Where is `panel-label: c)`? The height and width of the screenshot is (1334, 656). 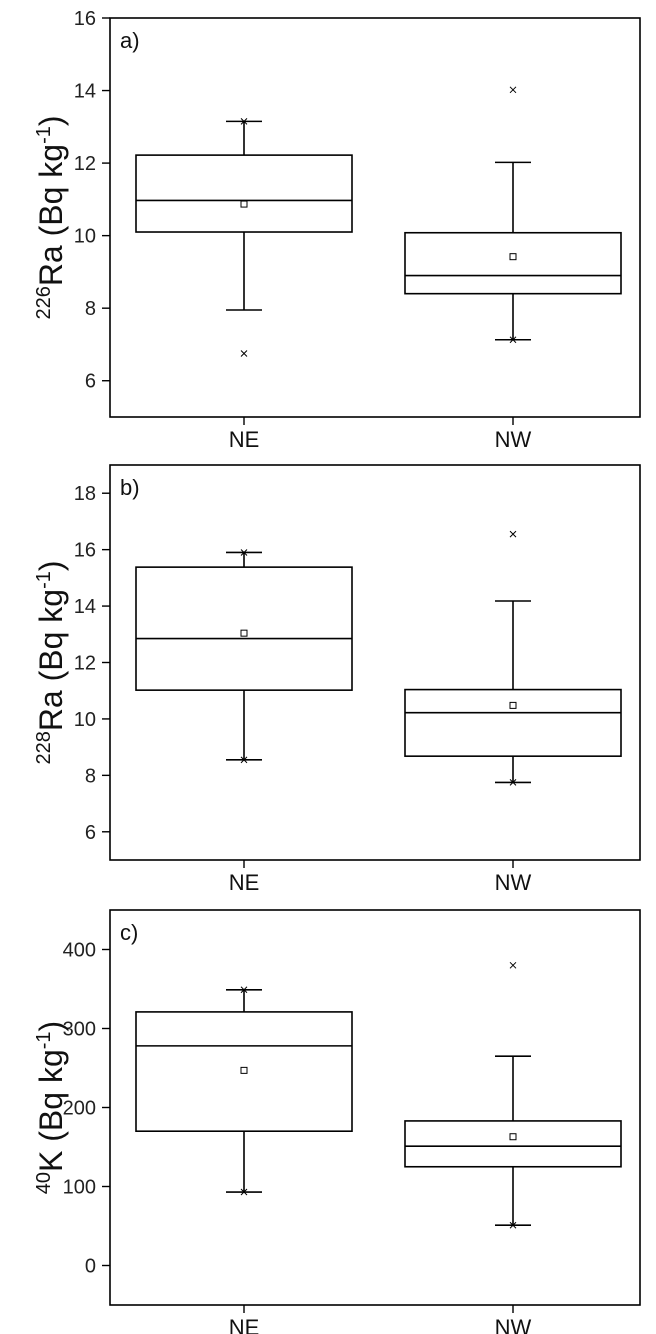 panel-label: c) is located at coordinates (129, 932).